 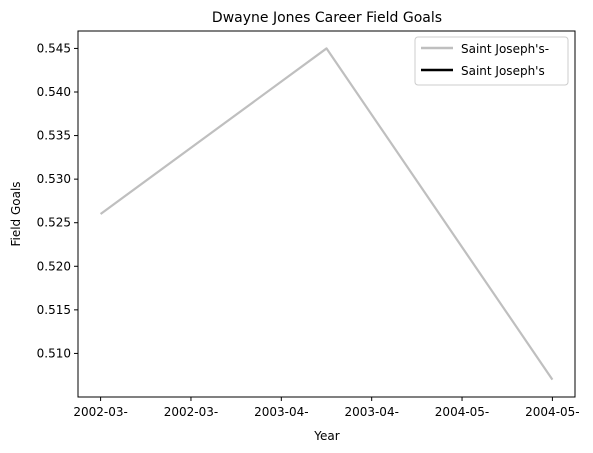 I want to click on y-tick-label: 0.540, so click(x=54, y=92).